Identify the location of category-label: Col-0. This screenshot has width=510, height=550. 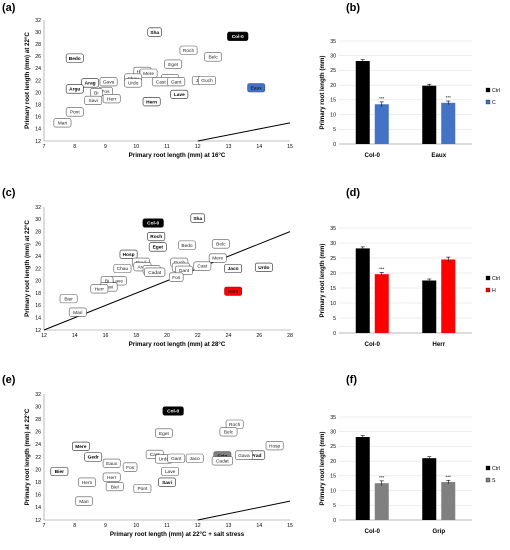
(373, 531).